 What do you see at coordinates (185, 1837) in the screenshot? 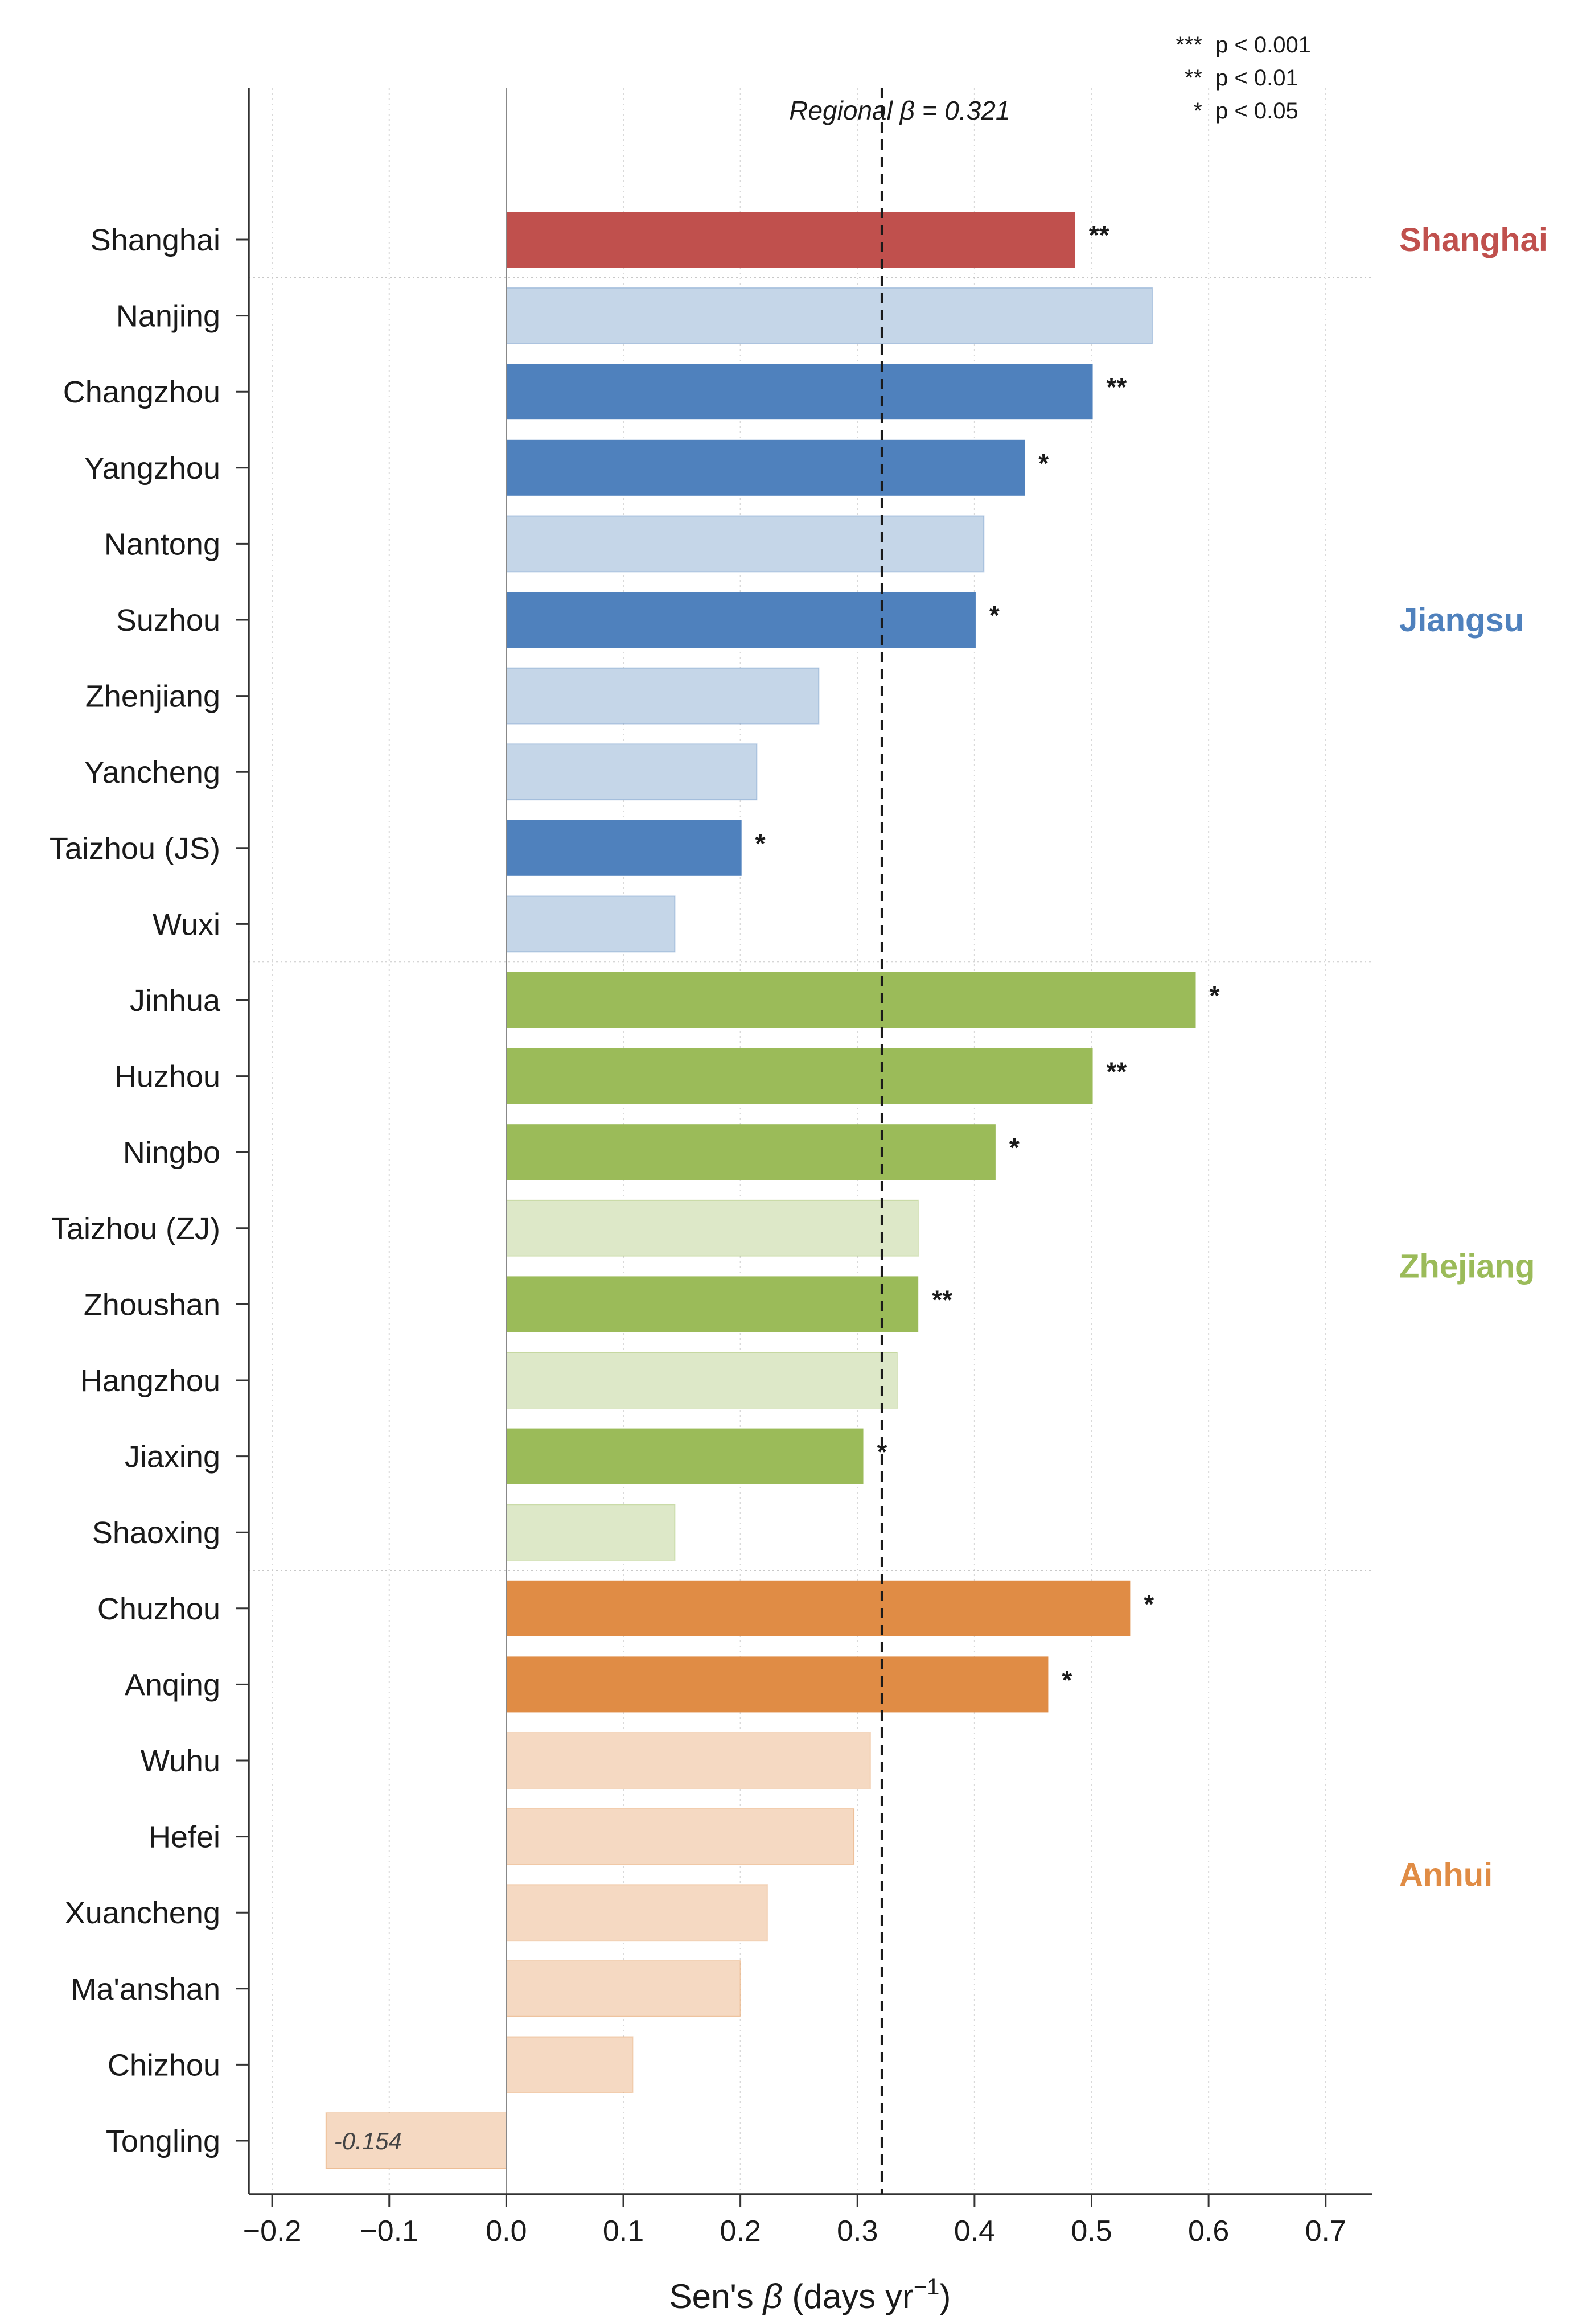
I see `category-label: Hefei` at bounding box center [185, 1837].